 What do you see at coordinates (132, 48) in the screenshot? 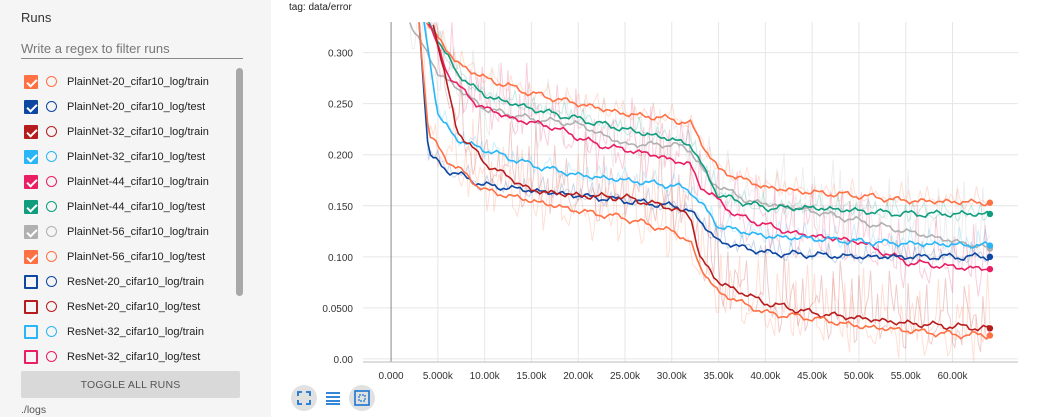
I see `run-filter-input` at bounding box center [132, 48].